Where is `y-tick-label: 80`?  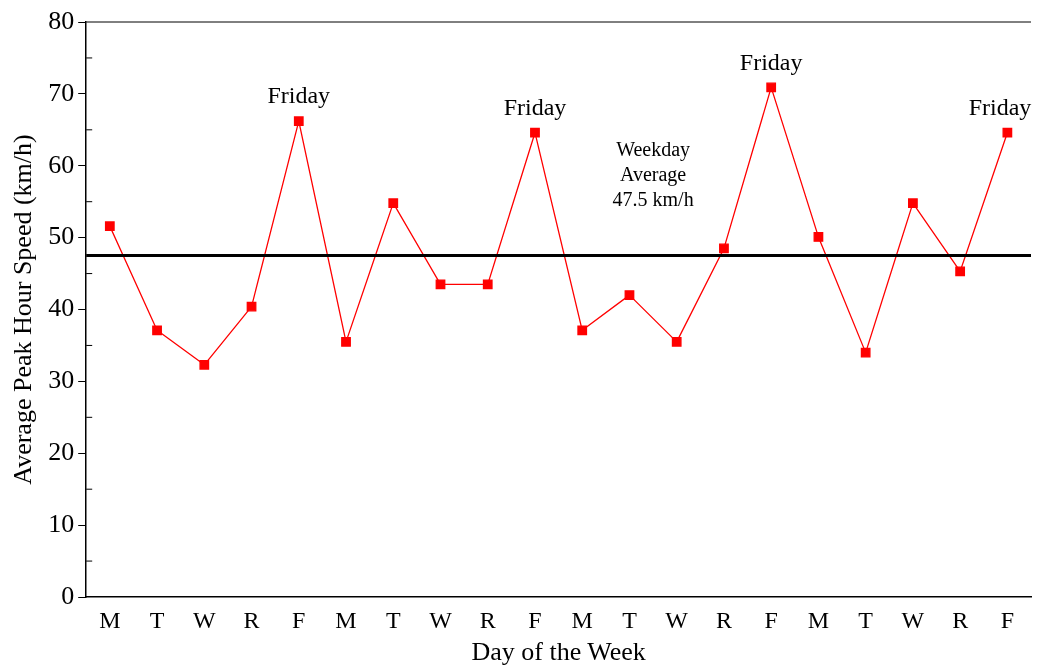 y-tick-label: 80 is located at coordinates (61, 20).